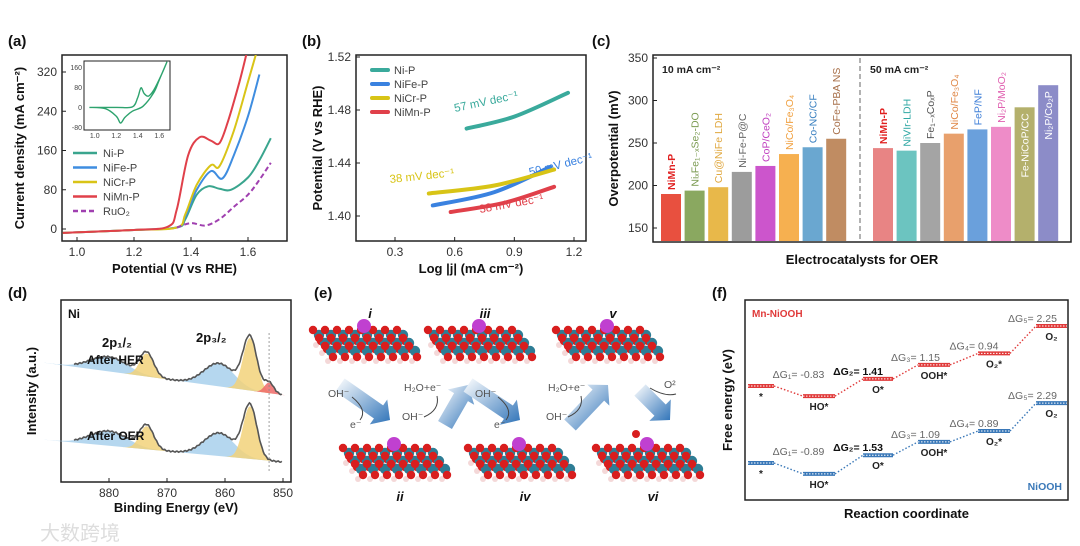  What do you see at coordinates (799, 375) in the screenshot?
I see `delta-g-label: ΔG₁= -0.83` at bounding box center [799, 375].